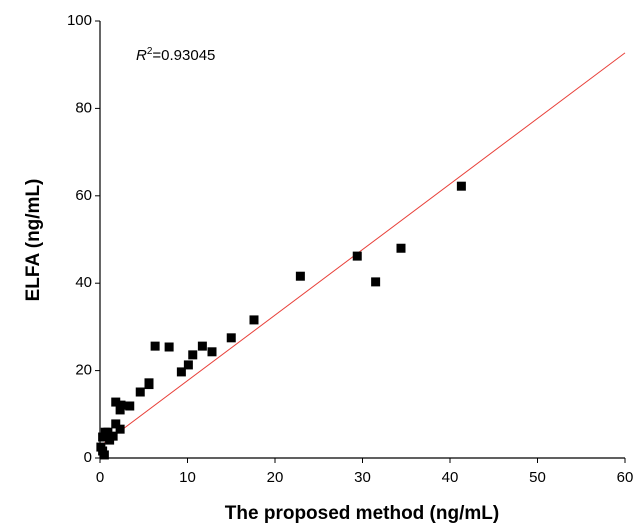  I want to click on y-tick-label: 100, so click(79, 20).